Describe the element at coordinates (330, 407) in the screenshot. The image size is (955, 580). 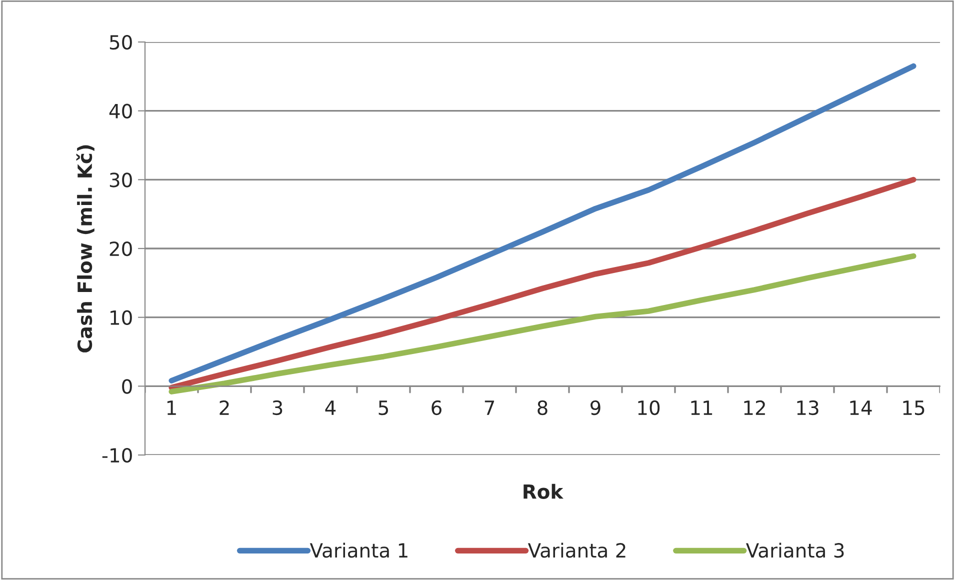
I see `x-tick-label: 4` at that location.